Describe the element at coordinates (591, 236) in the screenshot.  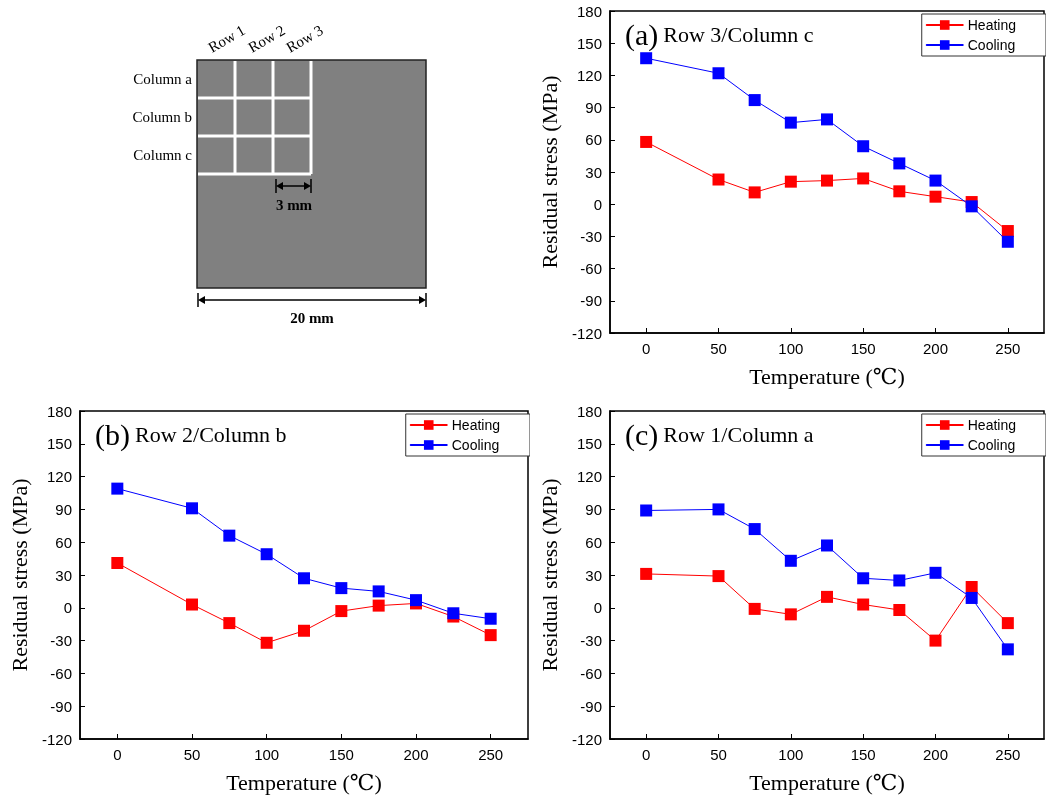
I see `y-tick-label: -30` at that location.